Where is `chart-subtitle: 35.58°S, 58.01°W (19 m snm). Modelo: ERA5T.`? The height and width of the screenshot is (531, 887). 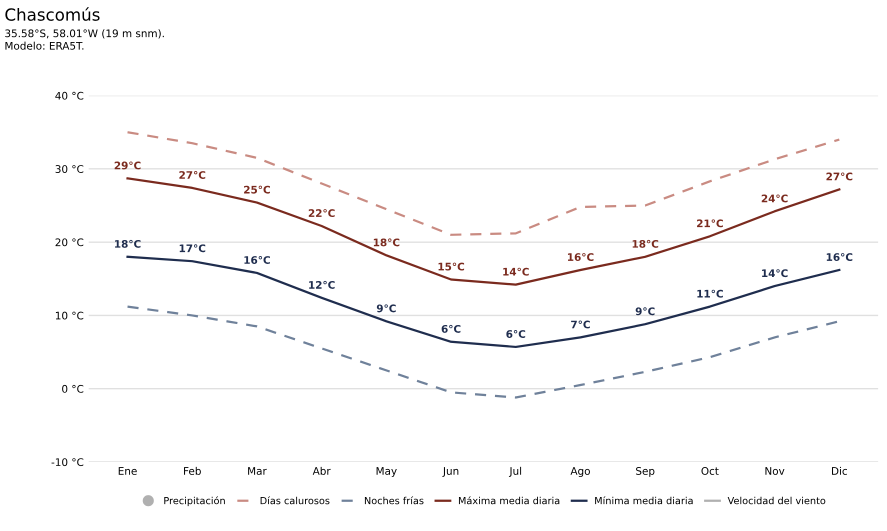 chart-subtitle: 35.58°S, 58.01°W (19 m snm). Modelo: ERA5T. is located at coordinates (84, 39).